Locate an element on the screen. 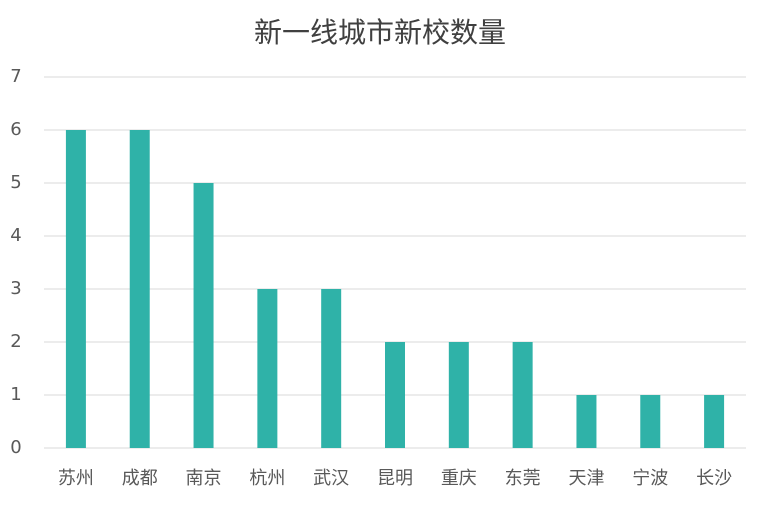 Image resolution: width=761 pixels, height=505 pixels. y-tick-label: 1 is located at coordinates (15, 394).